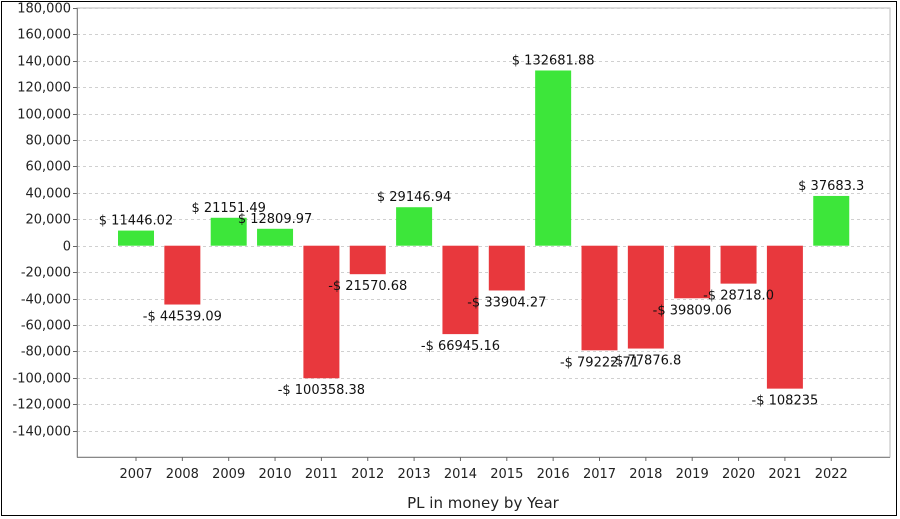  I want to click on x-tick-label: 2017, so click(599, 474).